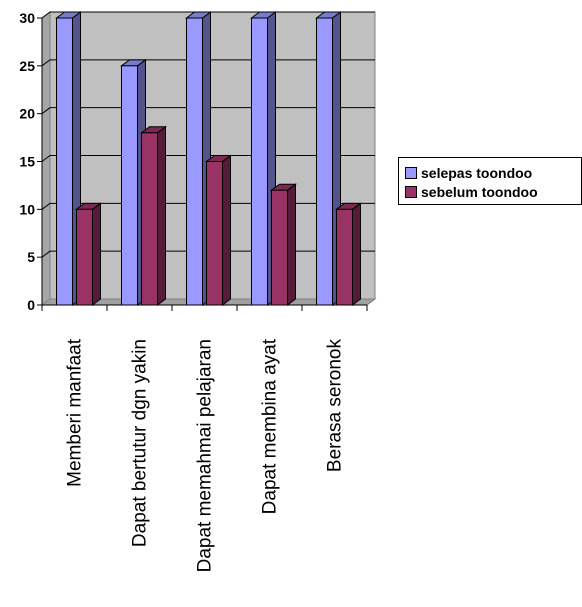  I want to click on legend-item-selepas: selepas toondoo, so click(468, 173).